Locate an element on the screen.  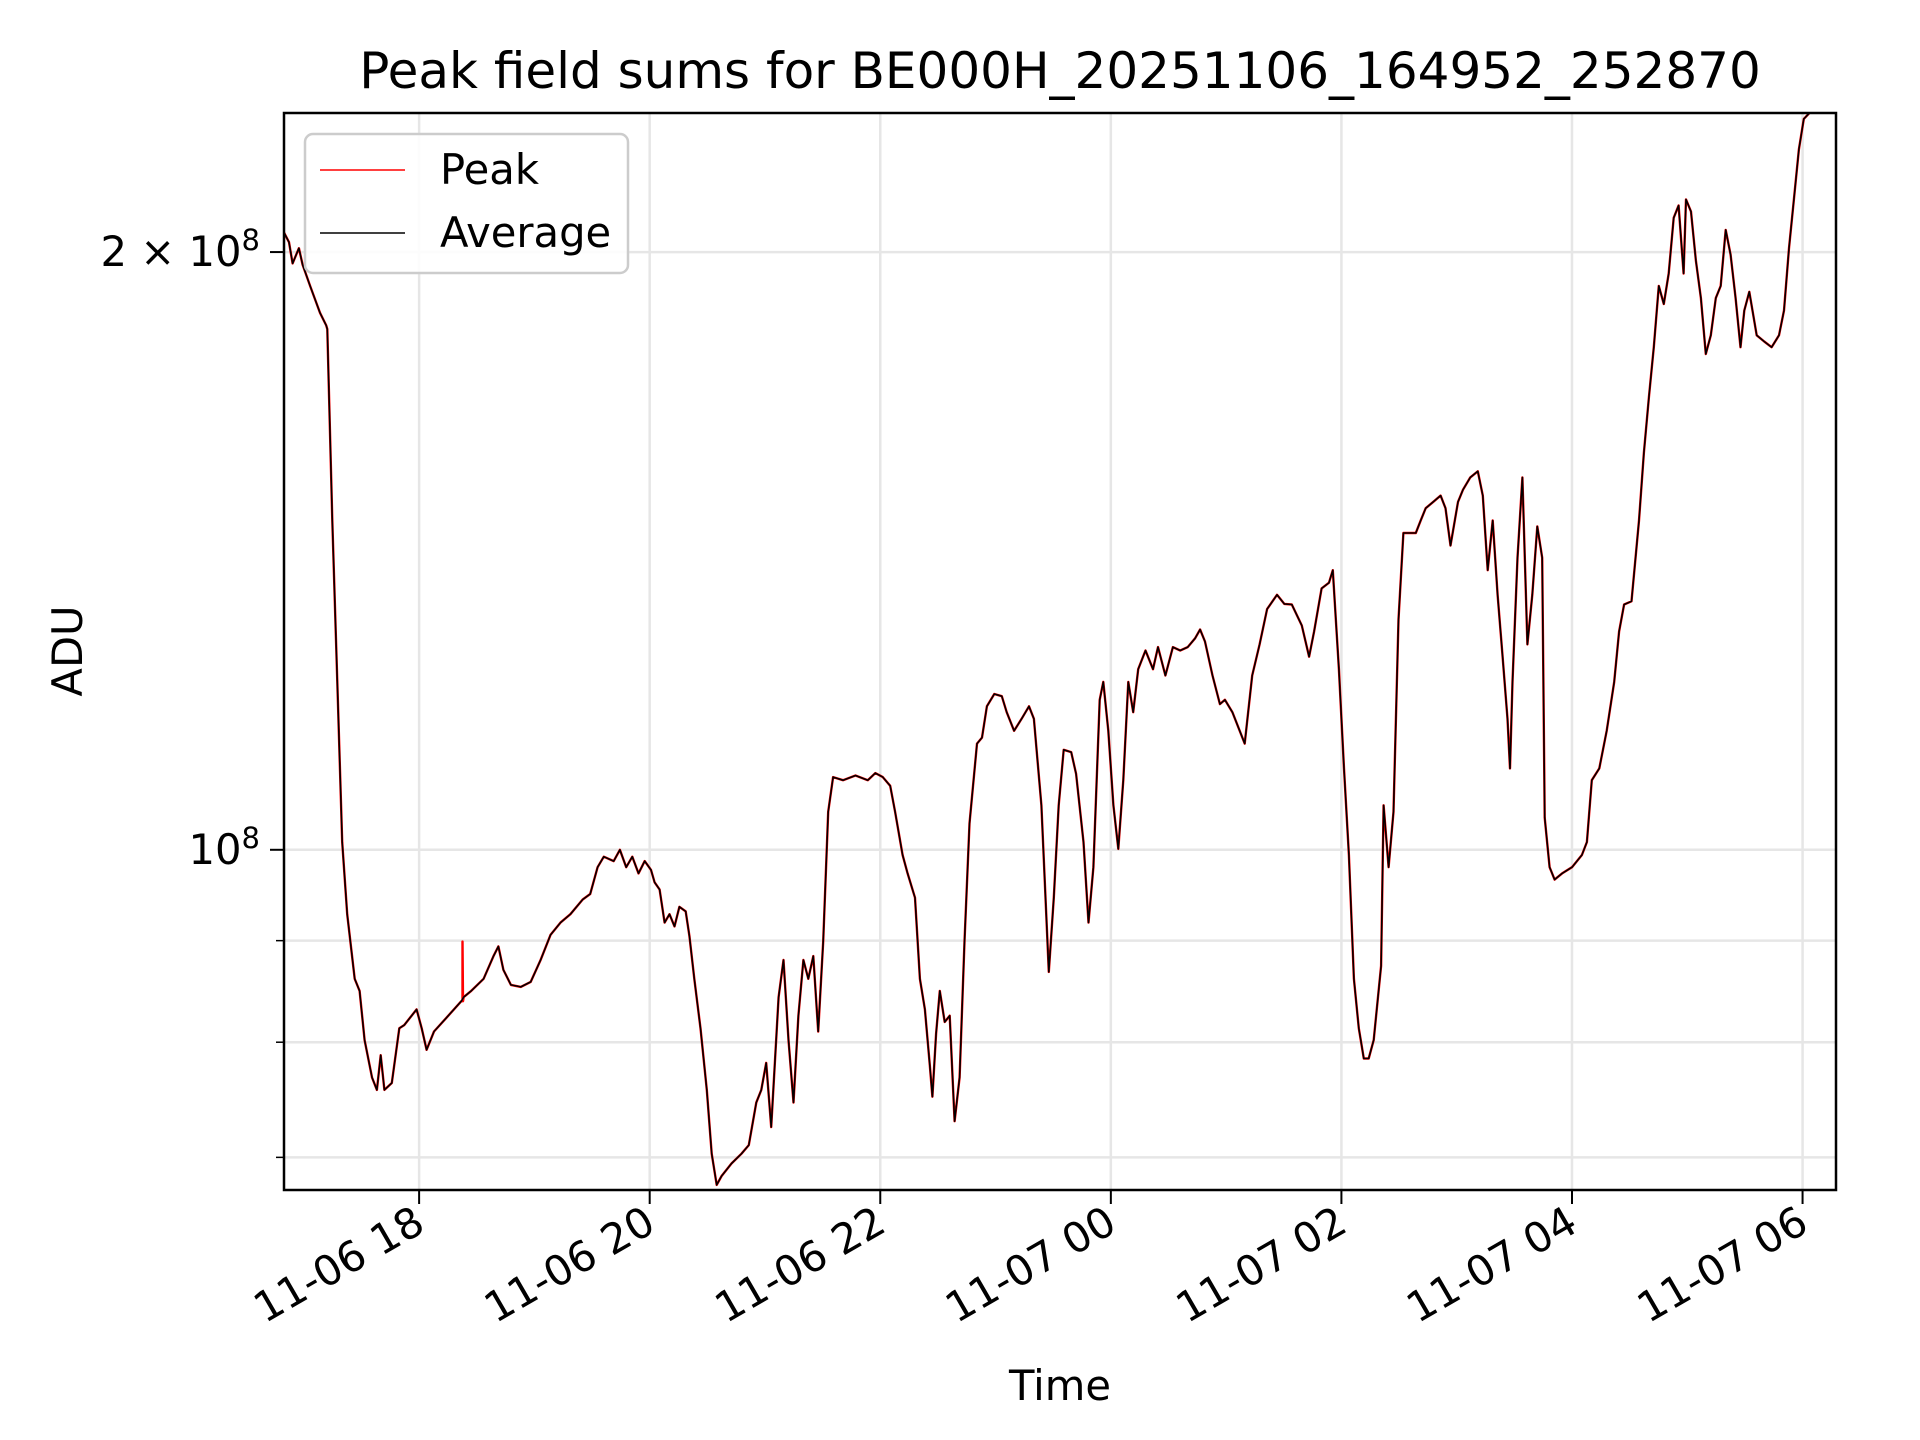
y-tick-label: 108 is located at coordinates (225, 847).